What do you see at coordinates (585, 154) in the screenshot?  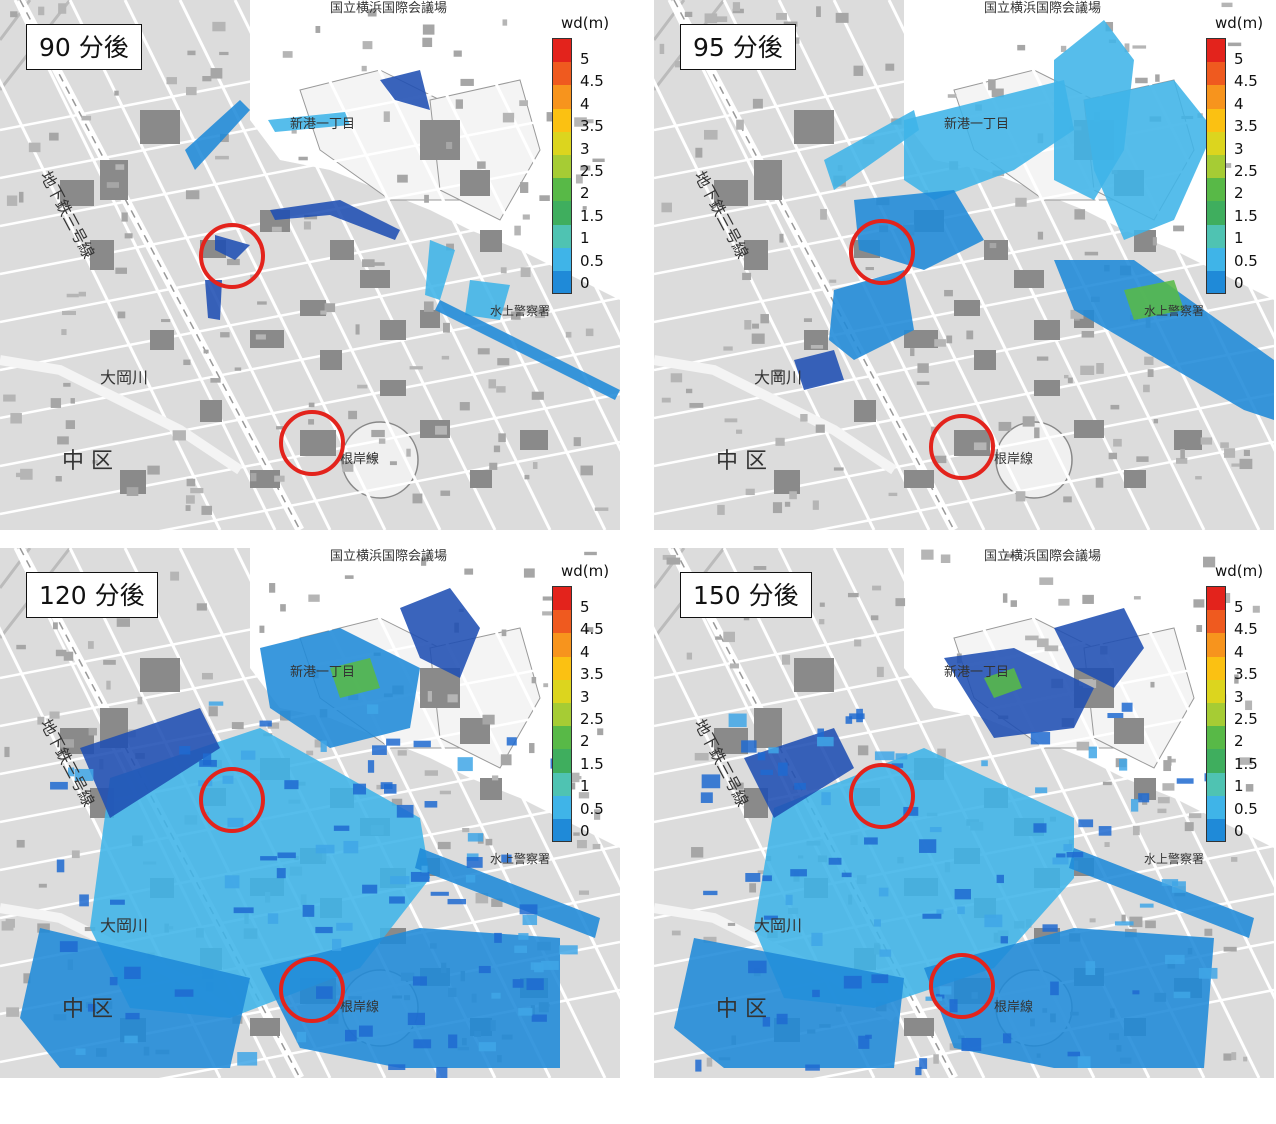 I see `depth-legend: wd(m) 5 4.5 4 3.5 3 2.5 2 1.5 1 0.5 0` at bounding box center [585, 154].